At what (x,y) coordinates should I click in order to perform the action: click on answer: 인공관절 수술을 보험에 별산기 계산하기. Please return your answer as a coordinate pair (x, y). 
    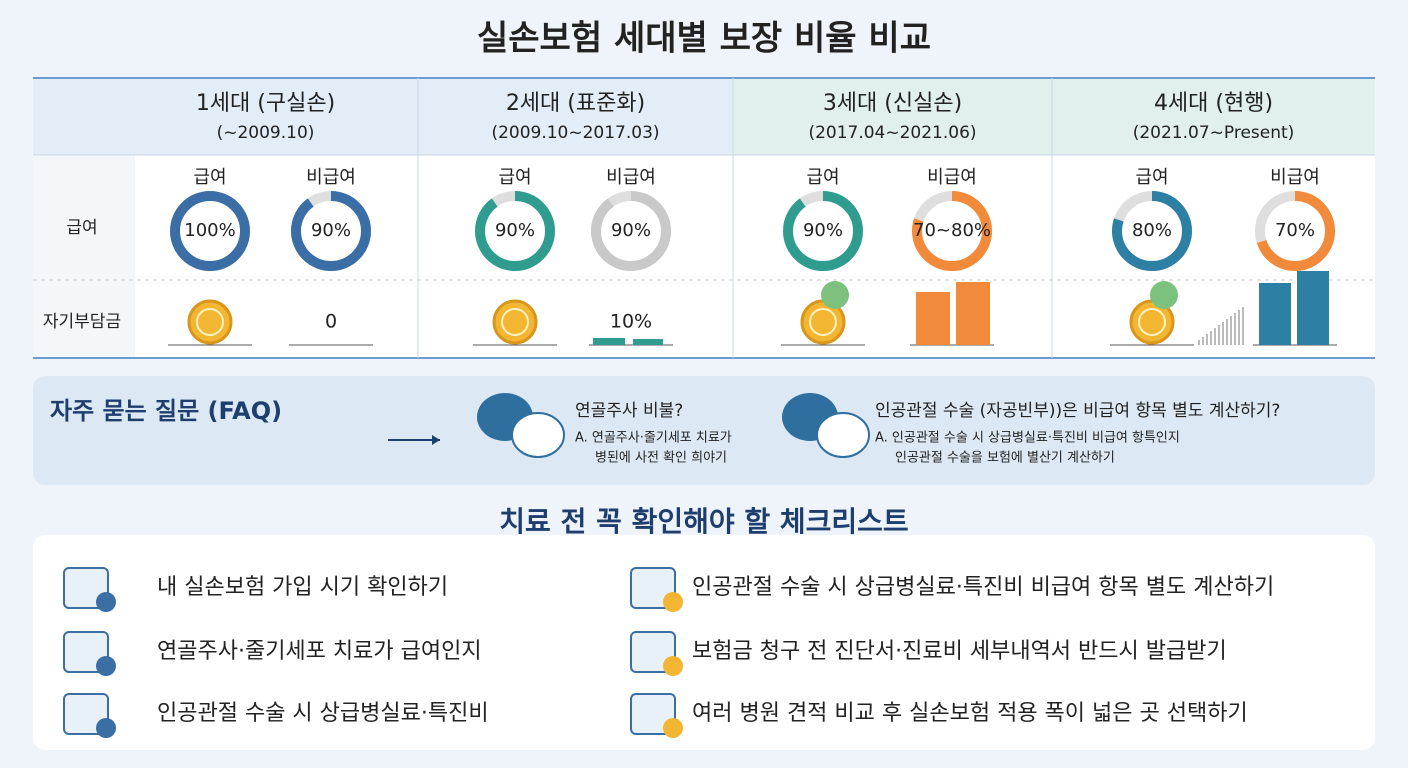
    Looking at the image, I should click on (1005, 458).